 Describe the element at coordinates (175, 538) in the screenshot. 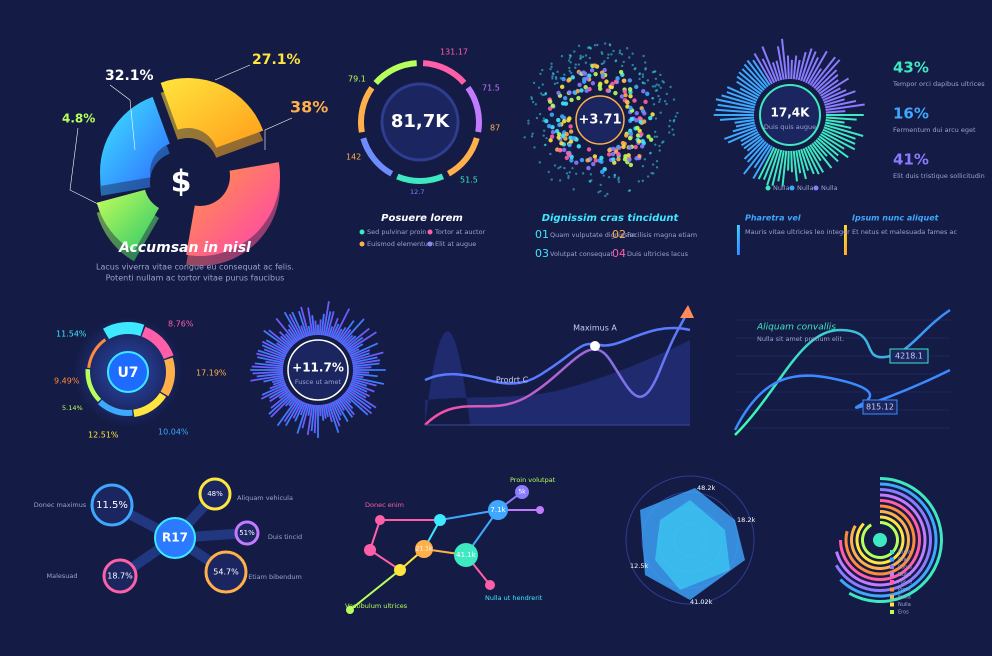

I see `bubble-center: R17` at that location.